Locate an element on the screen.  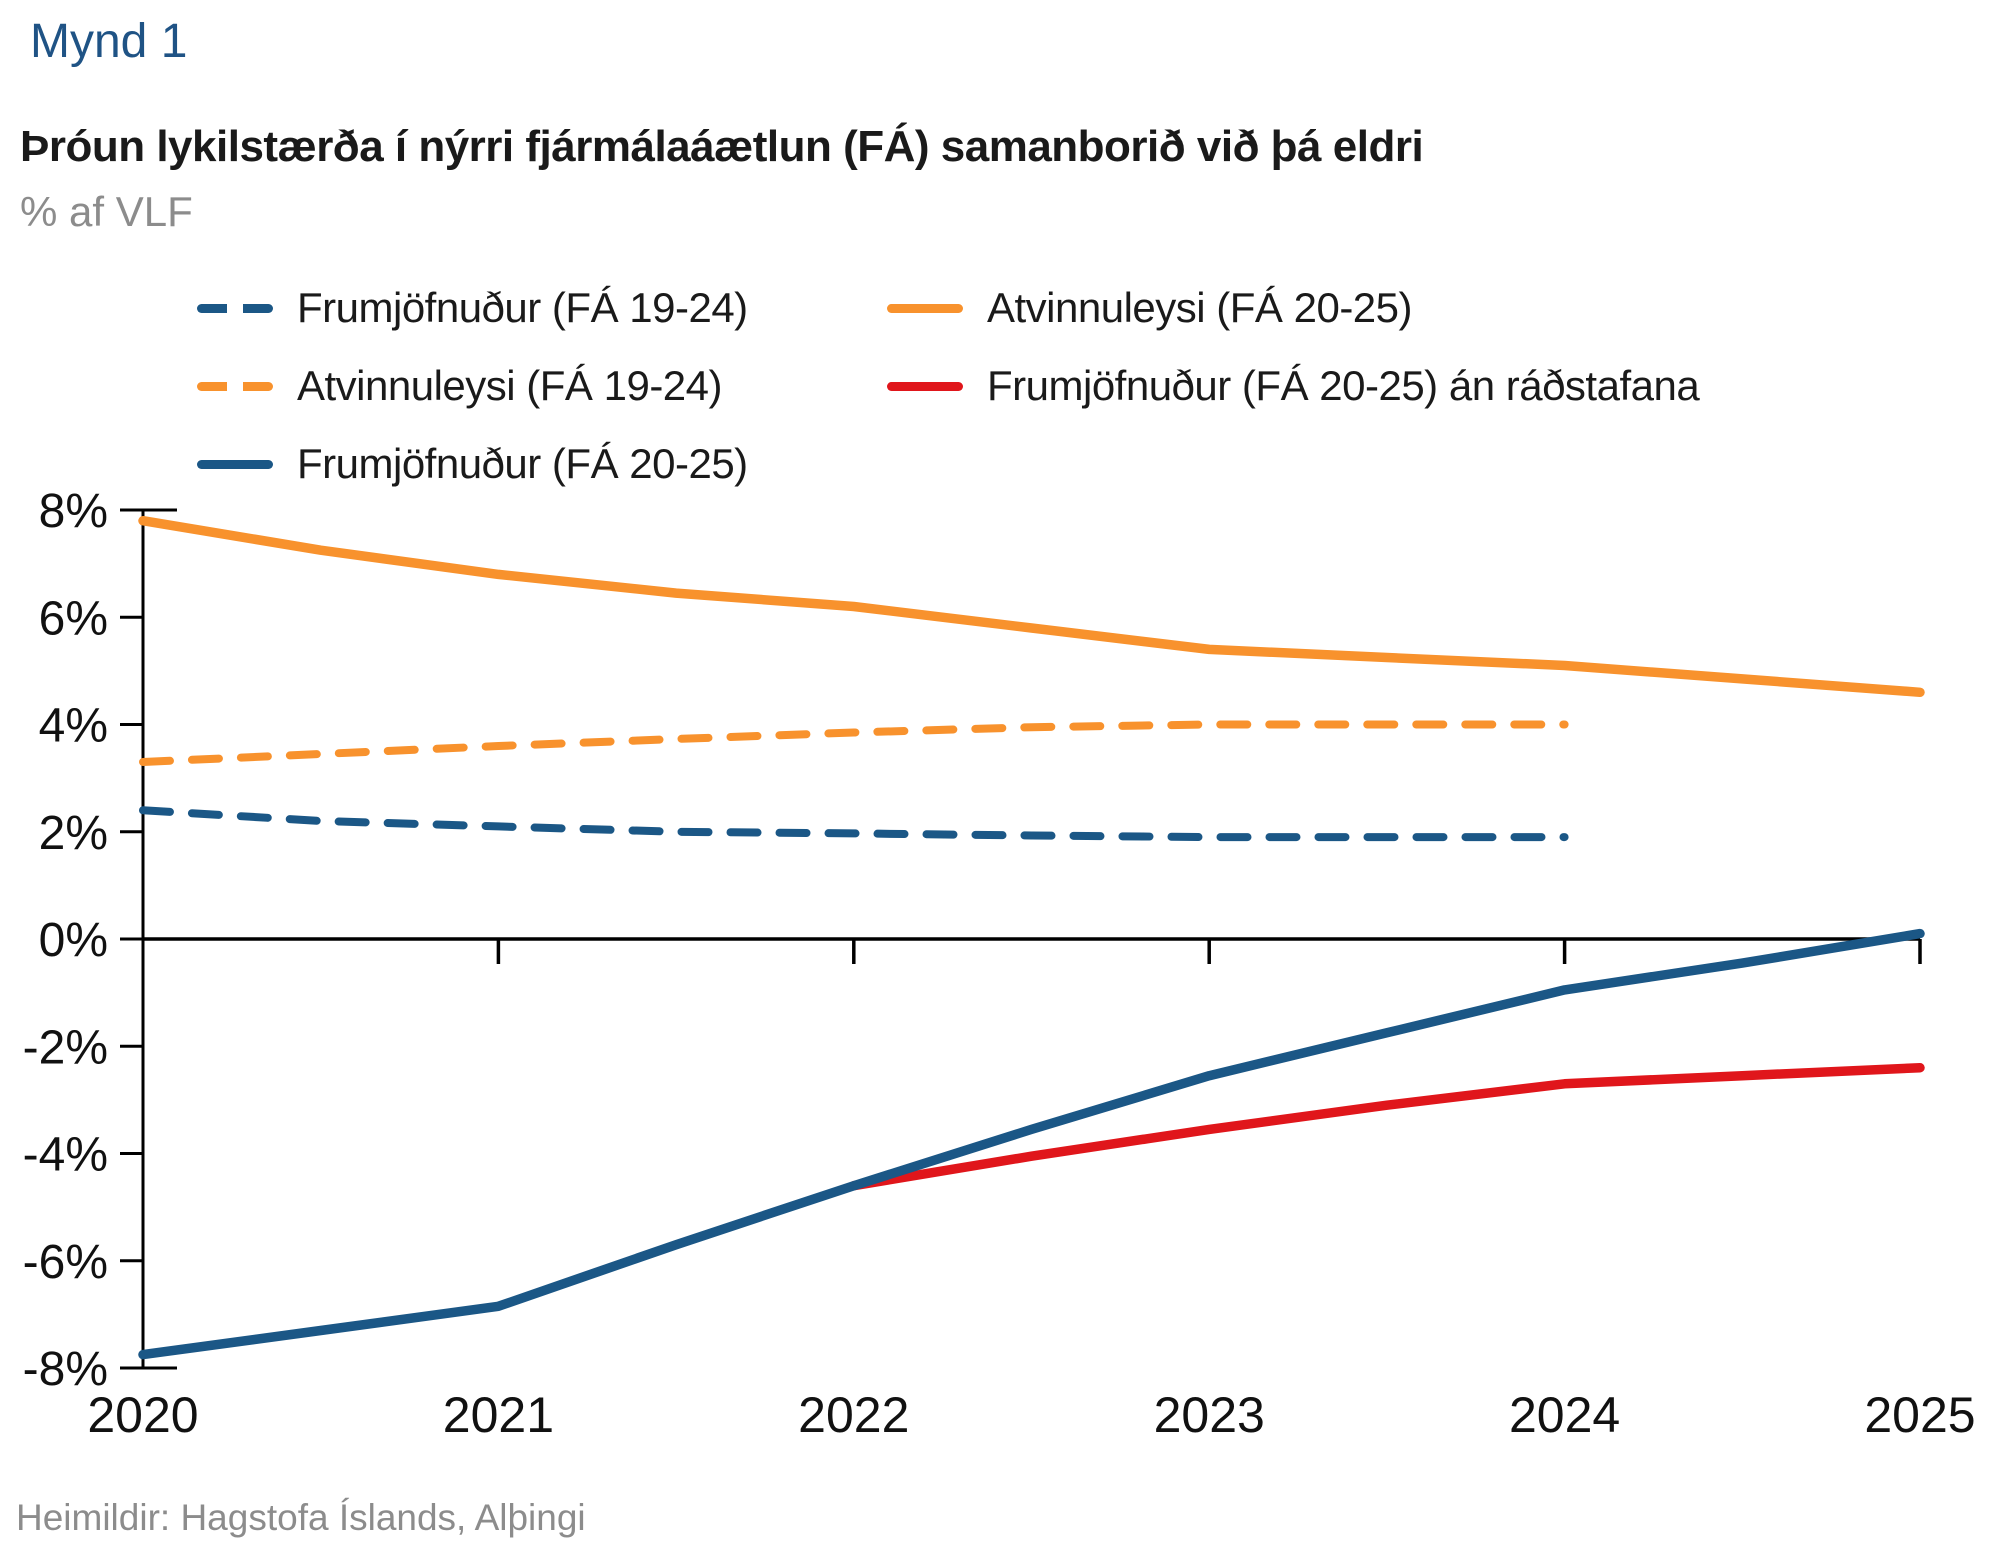
legend-label: Frumjöfnuður (FÁ 20-25) án ráðstafana is located at coordinates (1343, 385).